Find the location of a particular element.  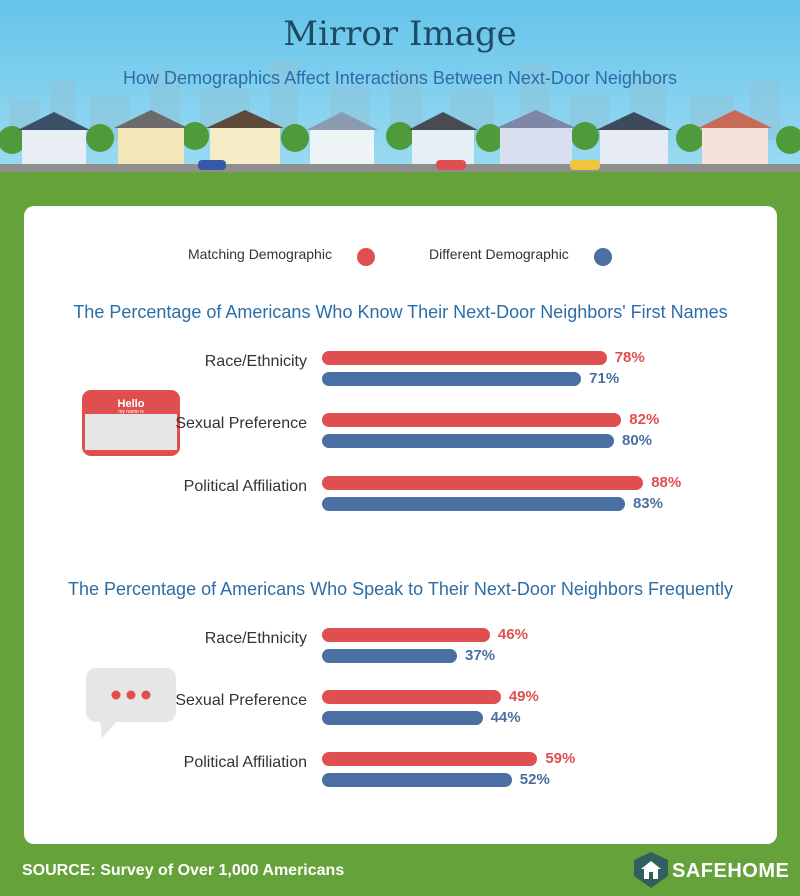

hello-name-tag-icon: Hello my name is is located at coordinates (131, 423).